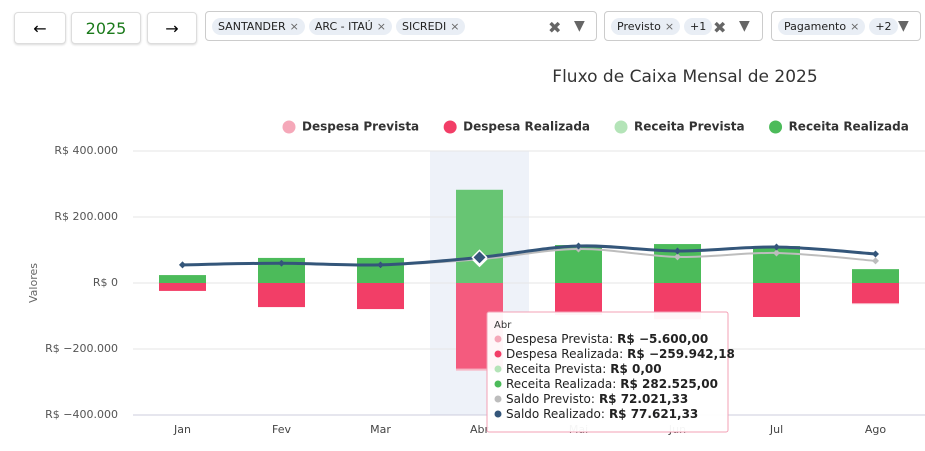  What do you see at coordinates (33, 283) in the screenshot?
I see `y-axis-title: Valores` at bounding box center [33, 283].